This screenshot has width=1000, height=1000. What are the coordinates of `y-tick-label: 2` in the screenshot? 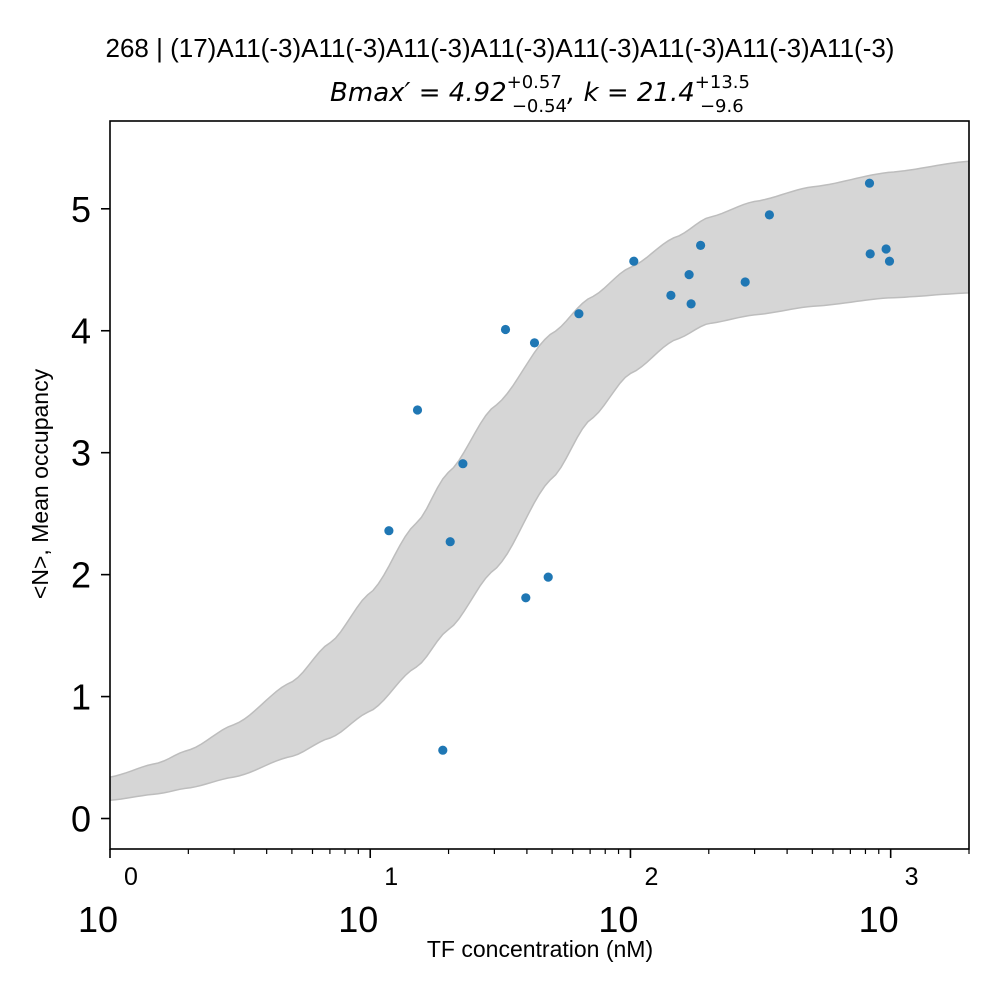 It's located at (81, 575).